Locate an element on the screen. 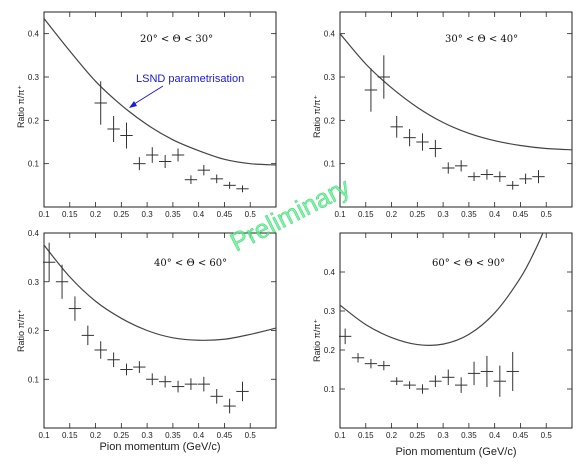 The width and height of the screenshot is (582, 464). x-axis-label: Pion momentum (GeV/c) is located at coordinates (159, 447).